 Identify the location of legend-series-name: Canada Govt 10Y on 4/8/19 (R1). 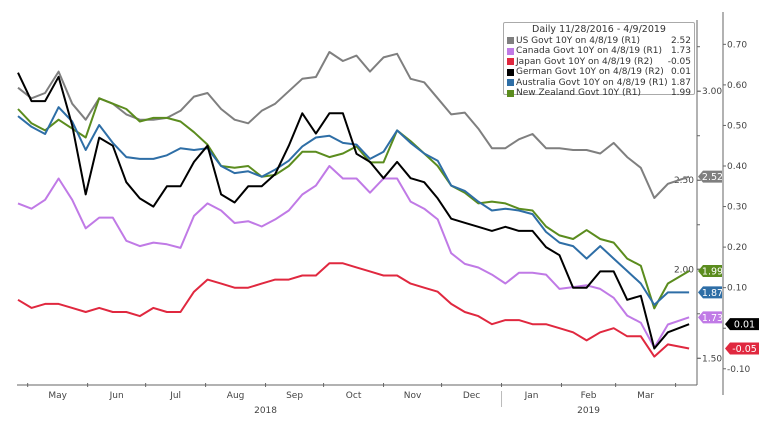
(589, 51).